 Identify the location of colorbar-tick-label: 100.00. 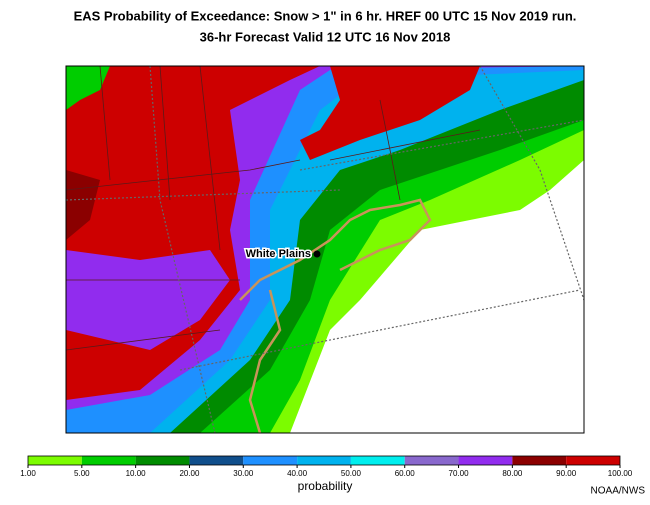
(620, 473).